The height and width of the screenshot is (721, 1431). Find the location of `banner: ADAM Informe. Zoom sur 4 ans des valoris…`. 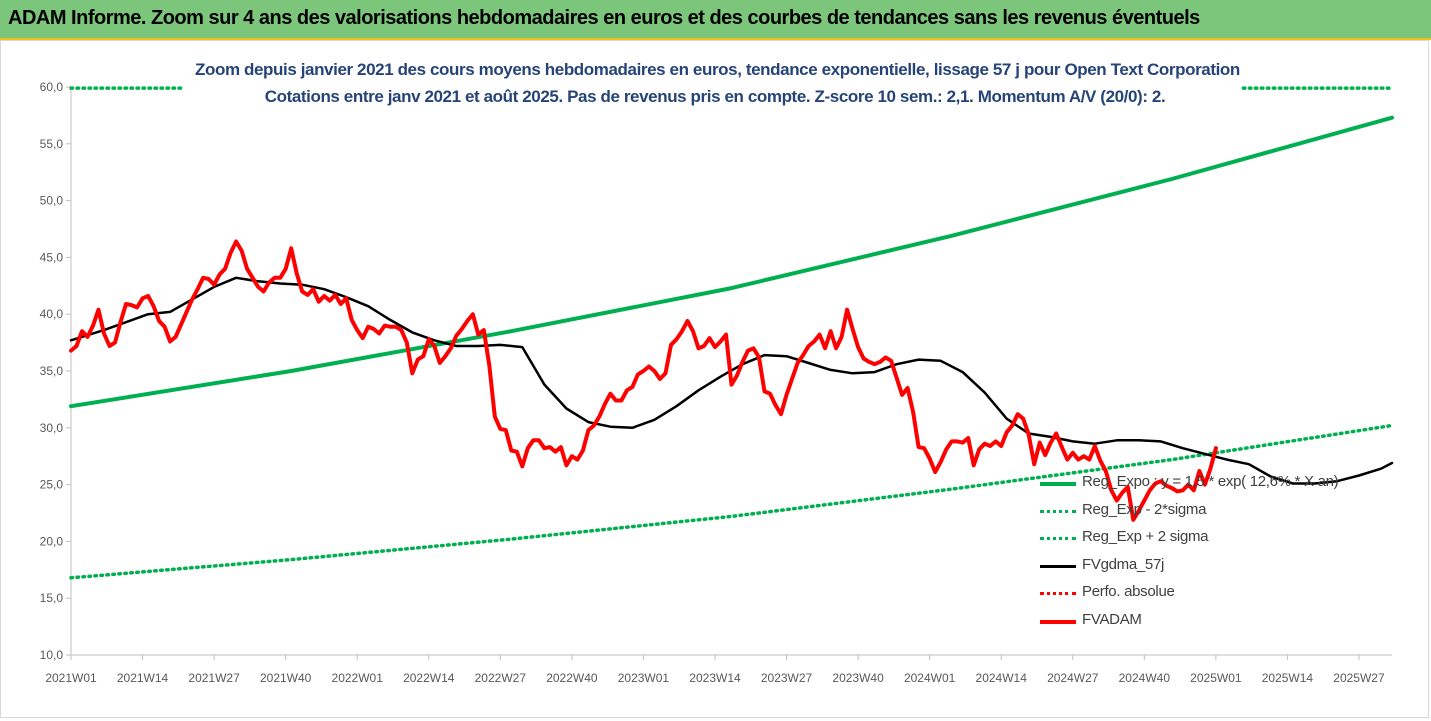

banner: ADAM Informe. Zoom sur 4 ans des valoris… is located at coordinates (715, 20).